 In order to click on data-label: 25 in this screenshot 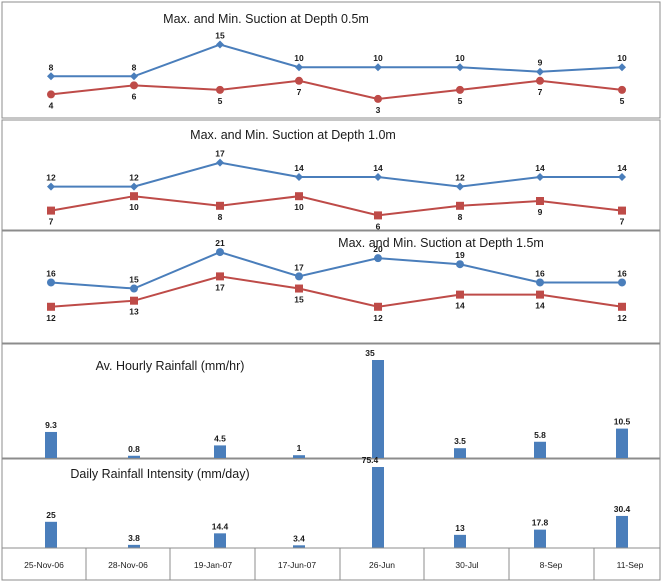, I will do `click(51, 515)`.